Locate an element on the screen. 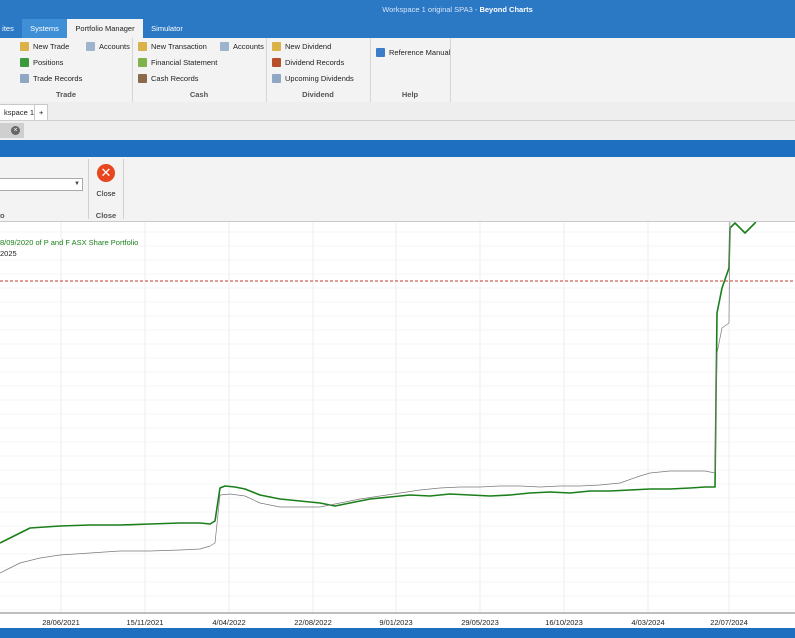 The height and width of the screenshot is (638, 795). x-tick-label: 28/06/2021 is located at coordinates (61, 622).